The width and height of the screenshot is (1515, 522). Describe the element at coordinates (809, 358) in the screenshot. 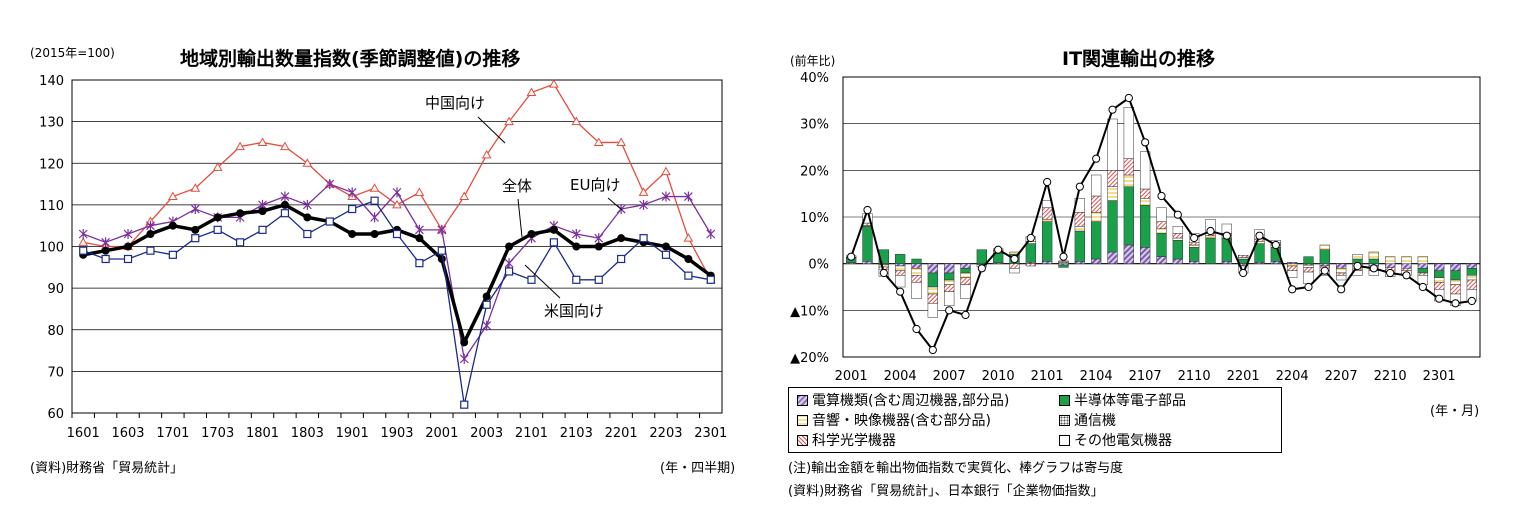

I see `y-tick-label: ▲20%` at that location.